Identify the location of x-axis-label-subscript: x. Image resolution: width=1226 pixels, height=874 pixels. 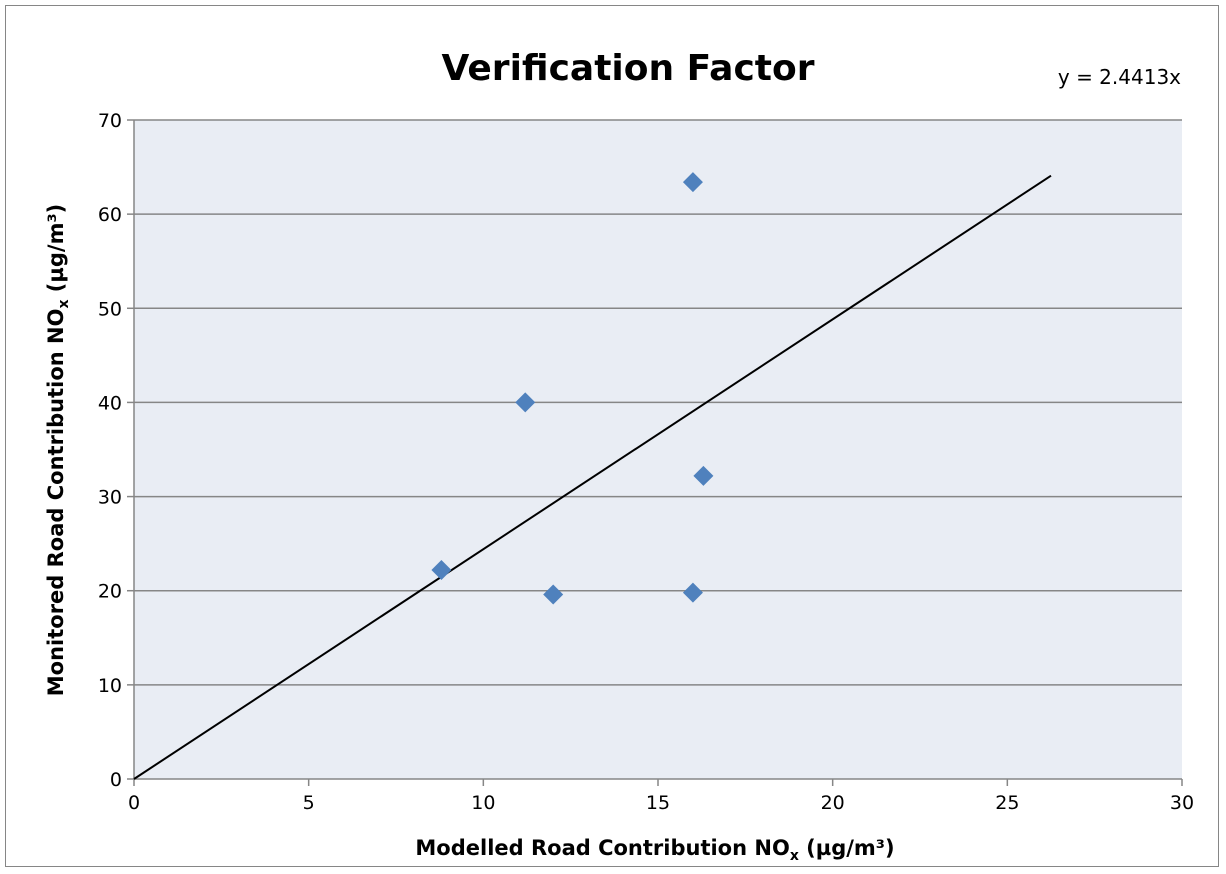
(794, 856).